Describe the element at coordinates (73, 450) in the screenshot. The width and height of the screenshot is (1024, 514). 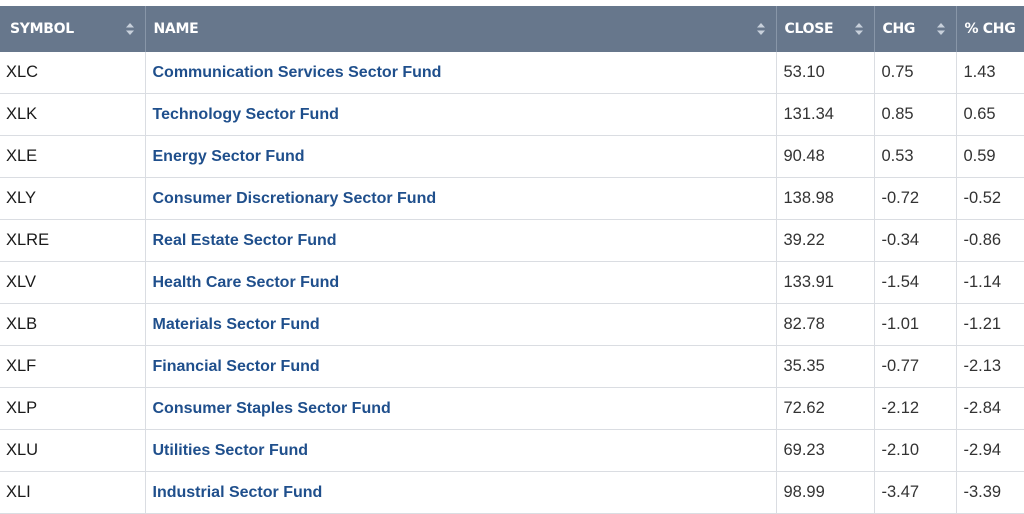
I see `symbol-cell: XLU` at that location.